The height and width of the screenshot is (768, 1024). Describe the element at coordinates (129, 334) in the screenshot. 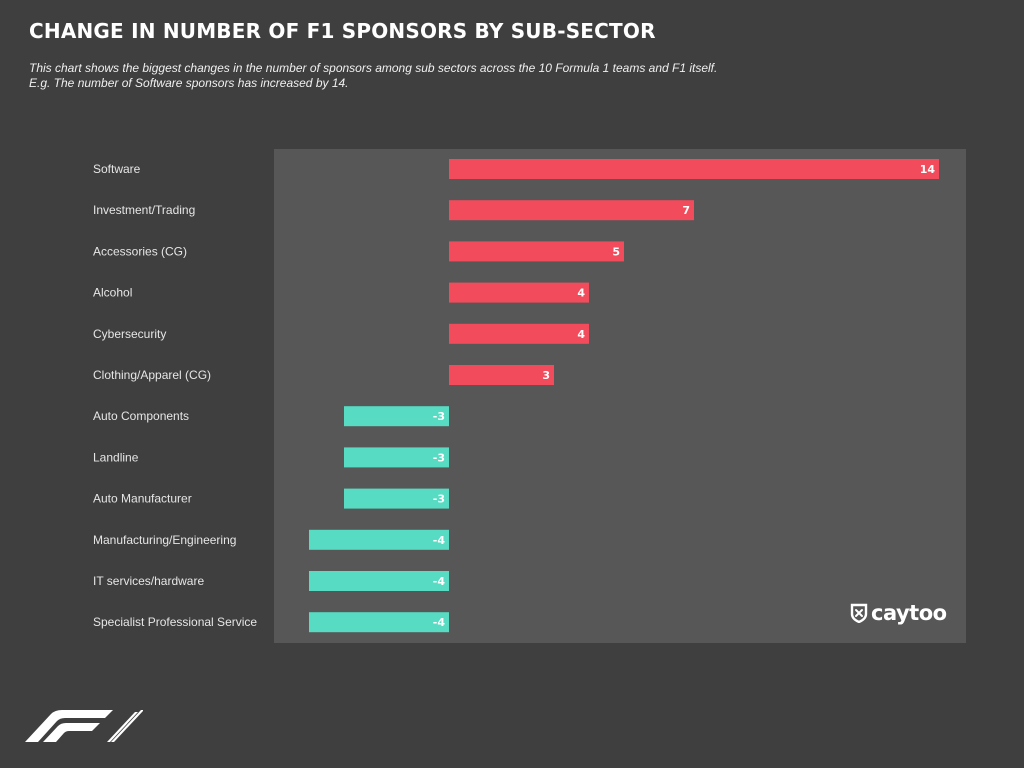

I see `category-label-4: Cybersecurity` at that location.